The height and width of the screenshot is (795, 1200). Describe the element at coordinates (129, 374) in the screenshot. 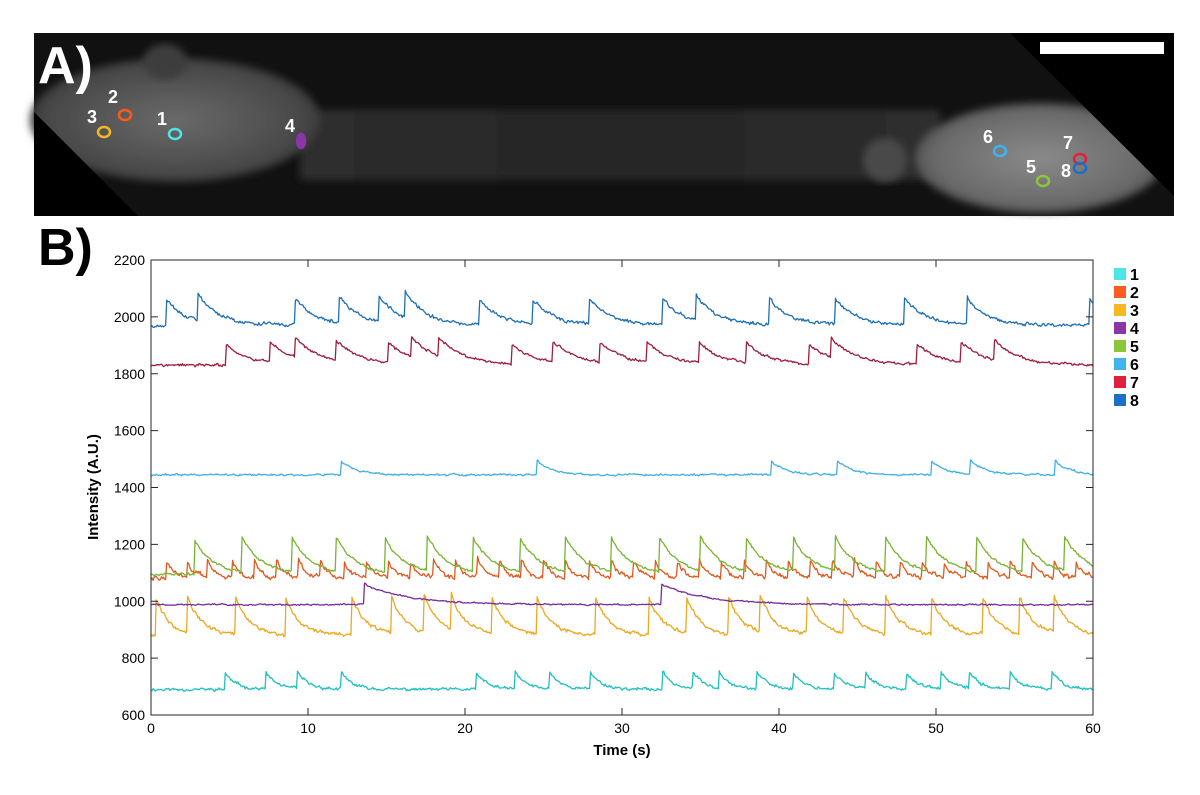

I see `y-tick-label: 1800` at that location.